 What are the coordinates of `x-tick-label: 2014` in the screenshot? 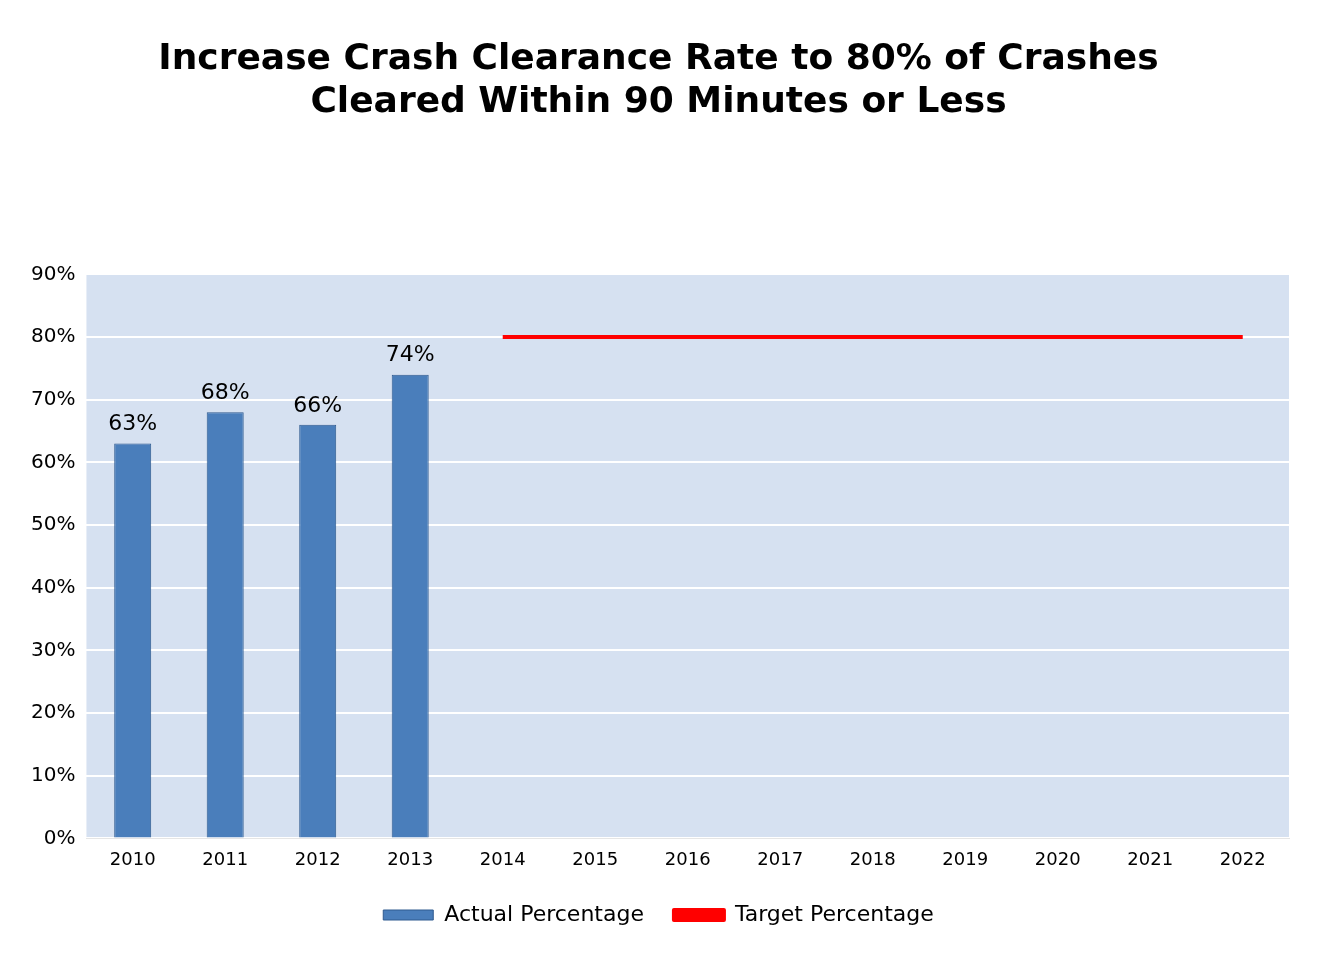 It's located at (502, 858).